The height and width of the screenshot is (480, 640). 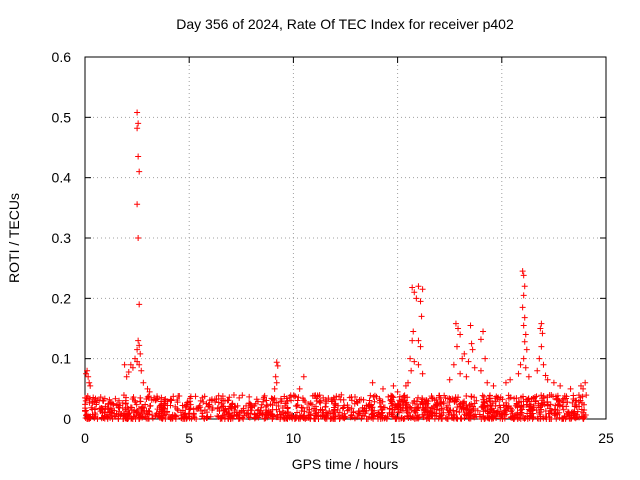 I want to click on x-tick-label: 10, so click(x=294, y=438).